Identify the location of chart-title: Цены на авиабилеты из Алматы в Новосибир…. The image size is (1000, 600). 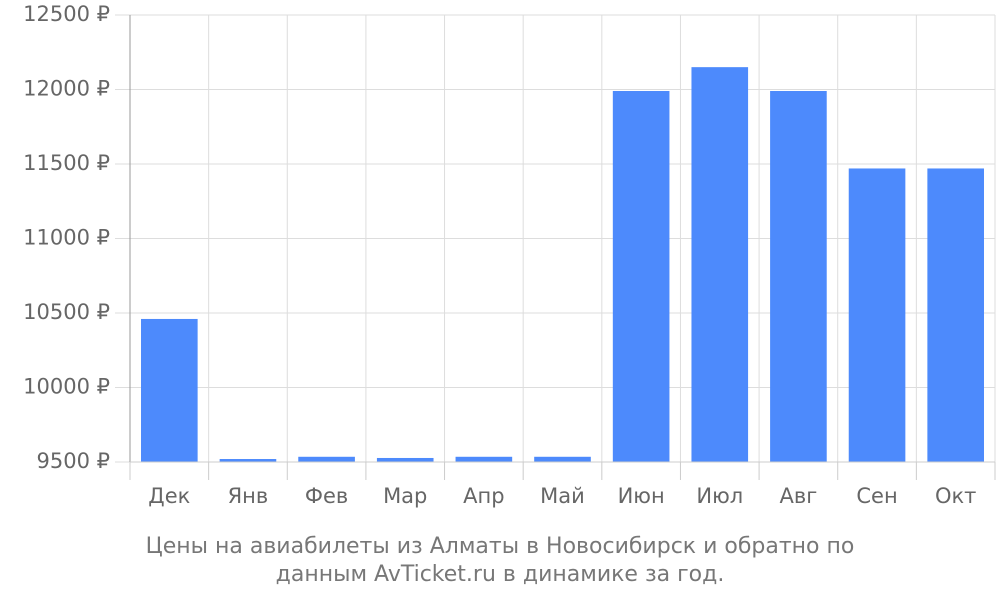
(500, 560).